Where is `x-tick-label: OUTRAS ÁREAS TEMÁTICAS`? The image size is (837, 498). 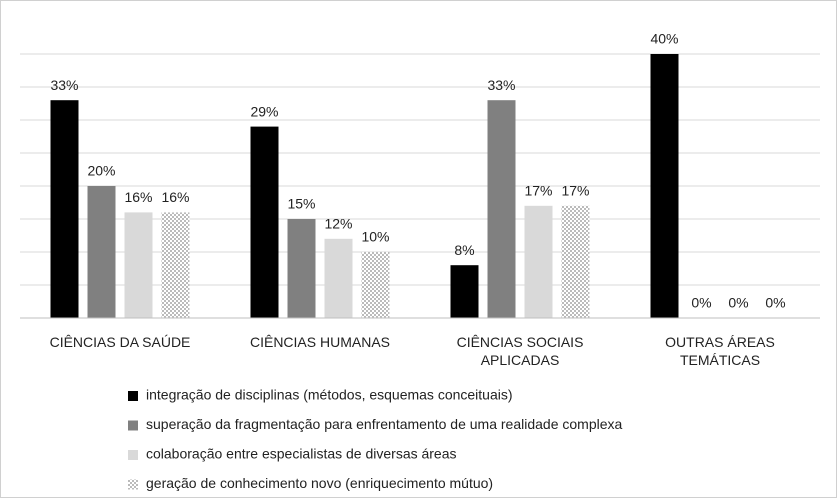 x-tick-label: OUTRAS ÁREAS TEMÁTICAS is located at coordinates (720, 351).